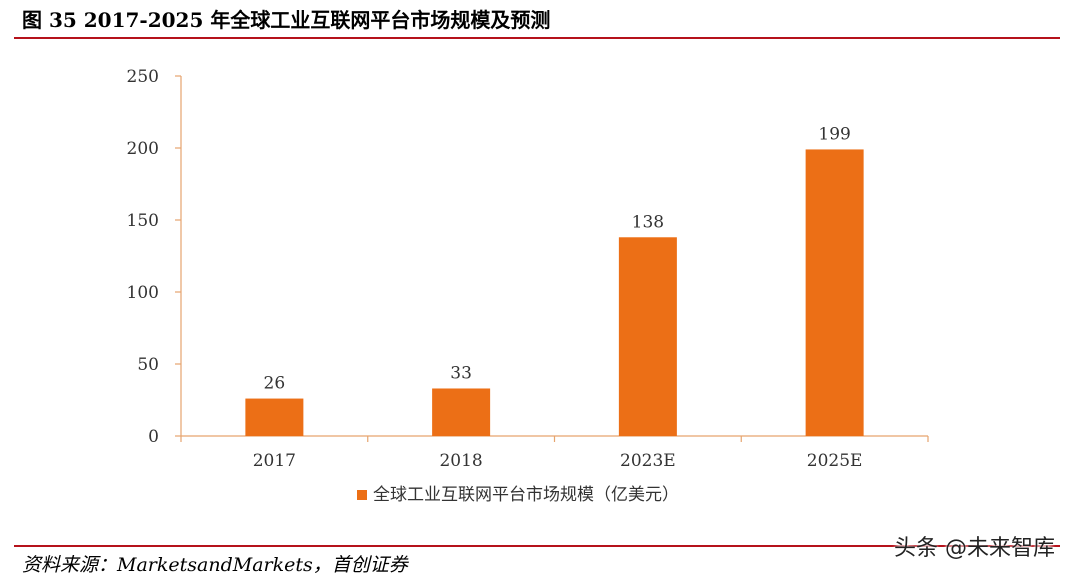  I want to click on y-tick-label: 250, so click(143, 77).